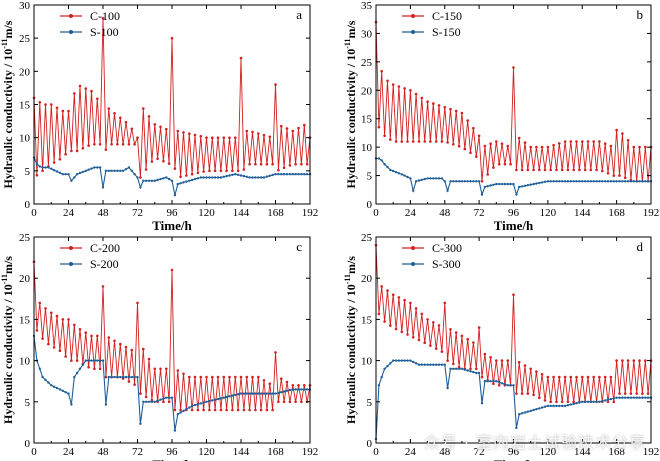  What do you see at coordinates (173, 213) in the screenshot?
I see `x-tick-label: 96` at bounding box center [173, 213].